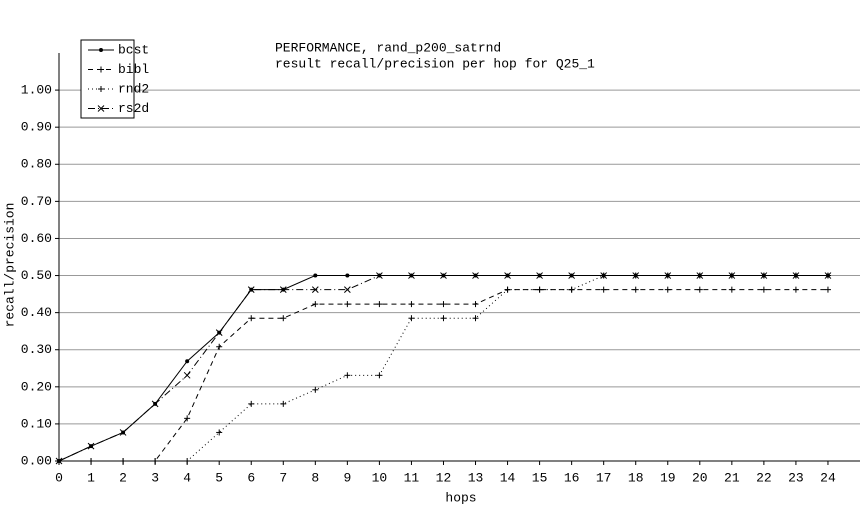 The image size is (862, 520). Describe the element at coordinates (315, 477) in the screenshot. I see `x-tick-label: 8` at that location.